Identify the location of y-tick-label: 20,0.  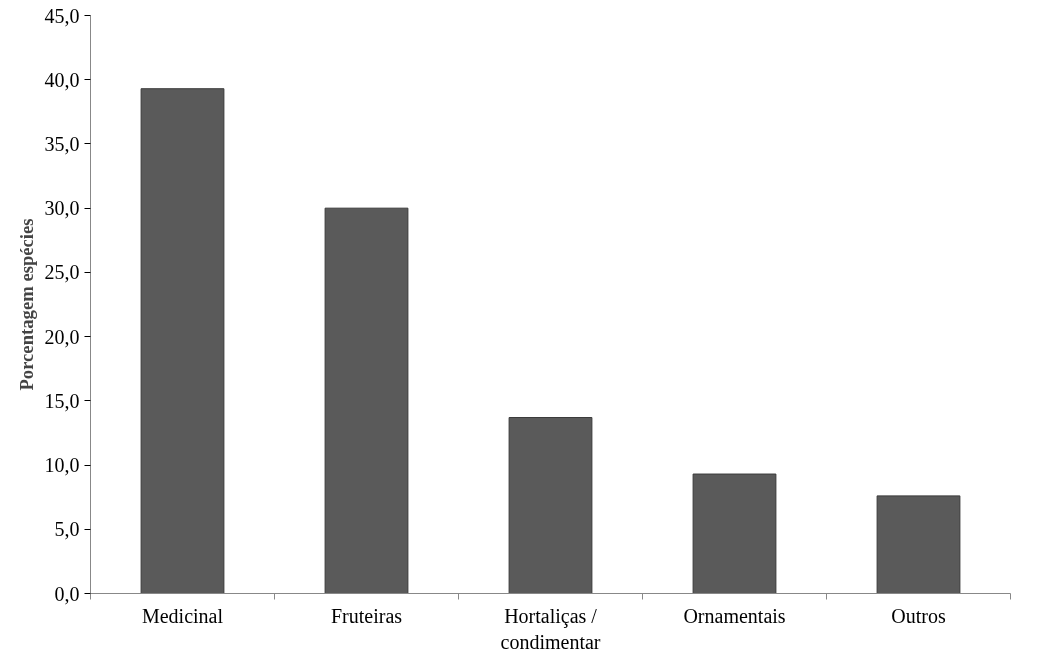
(62, 336).